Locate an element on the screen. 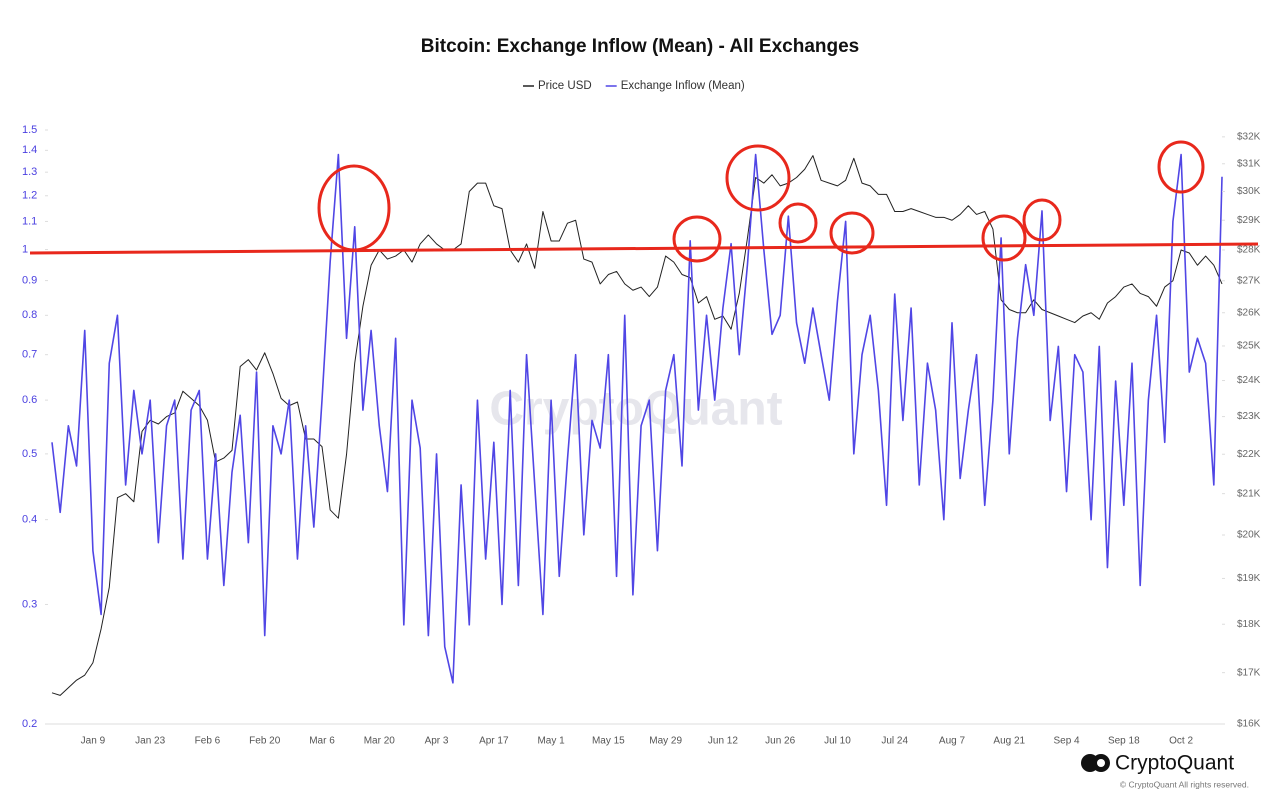  y2-tick-label: $24K is located at coordinates (1249, 380).